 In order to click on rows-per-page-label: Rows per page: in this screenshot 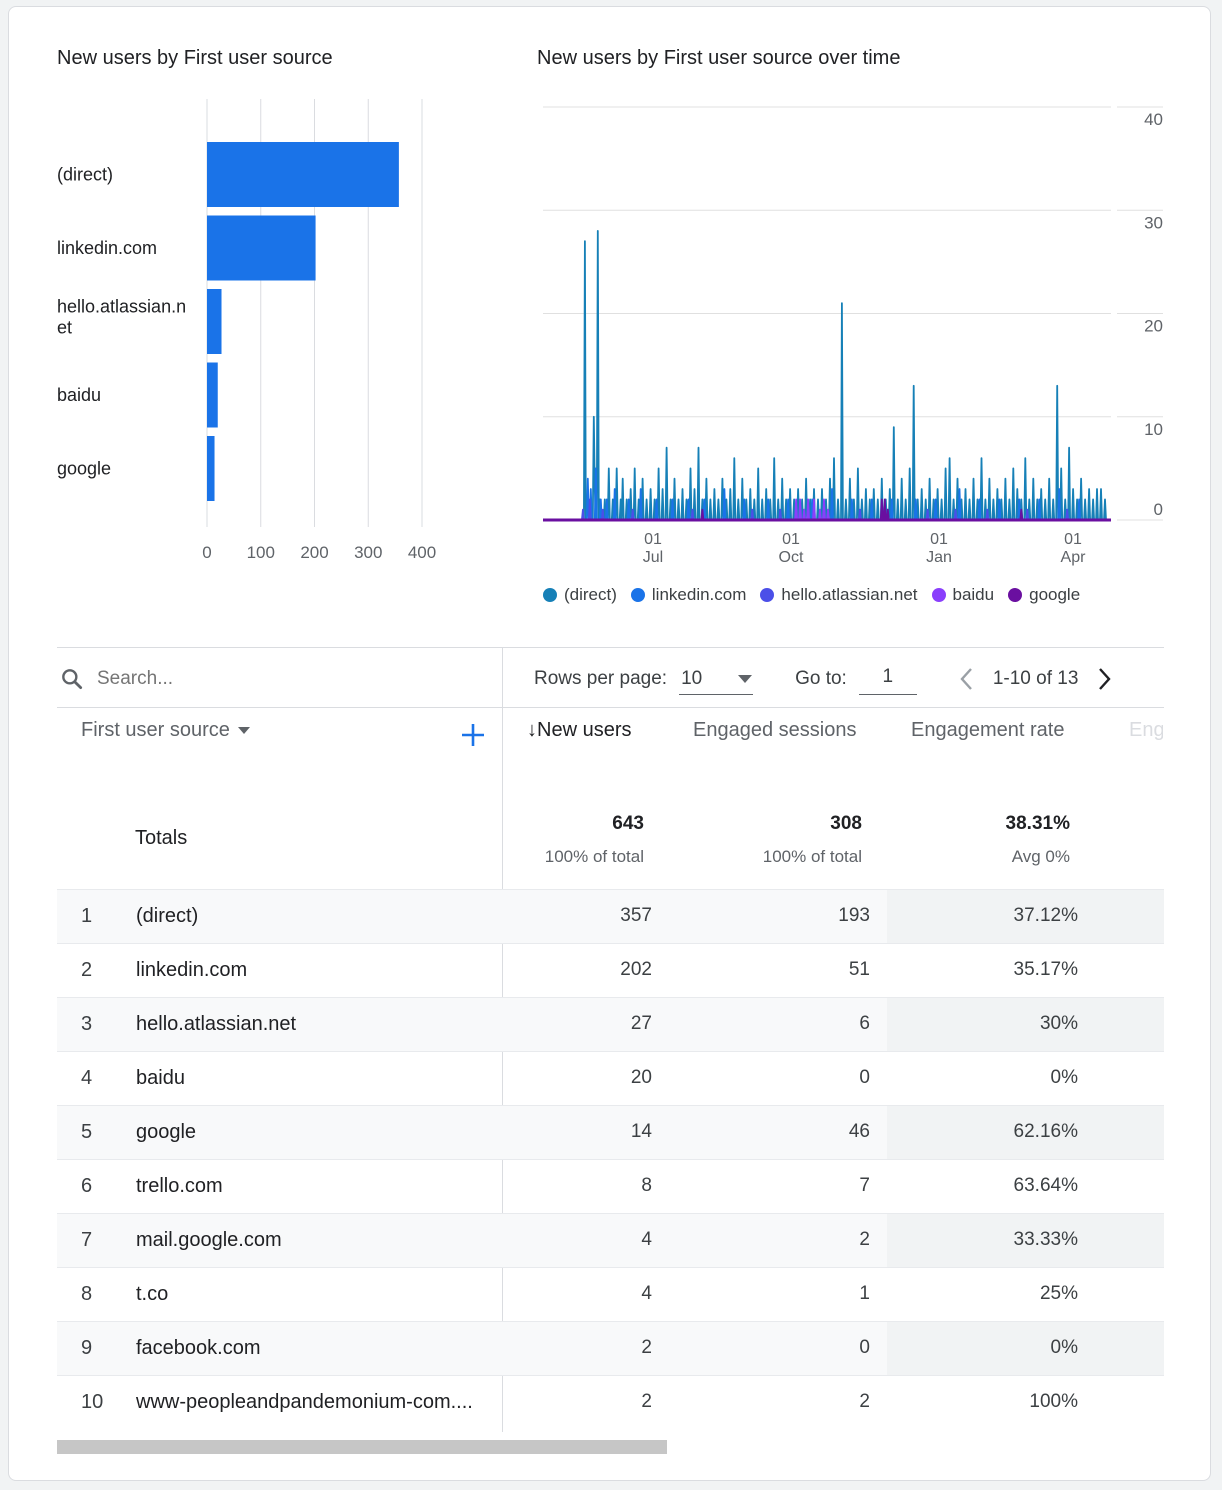, I will do `click(601, 678)`.